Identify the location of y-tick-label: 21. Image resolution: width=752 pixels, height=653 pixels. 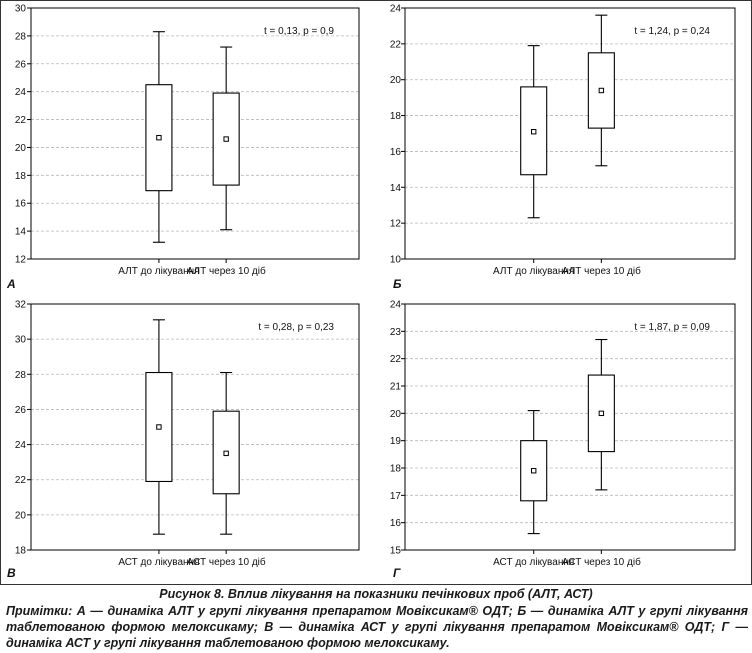
(396, 387).